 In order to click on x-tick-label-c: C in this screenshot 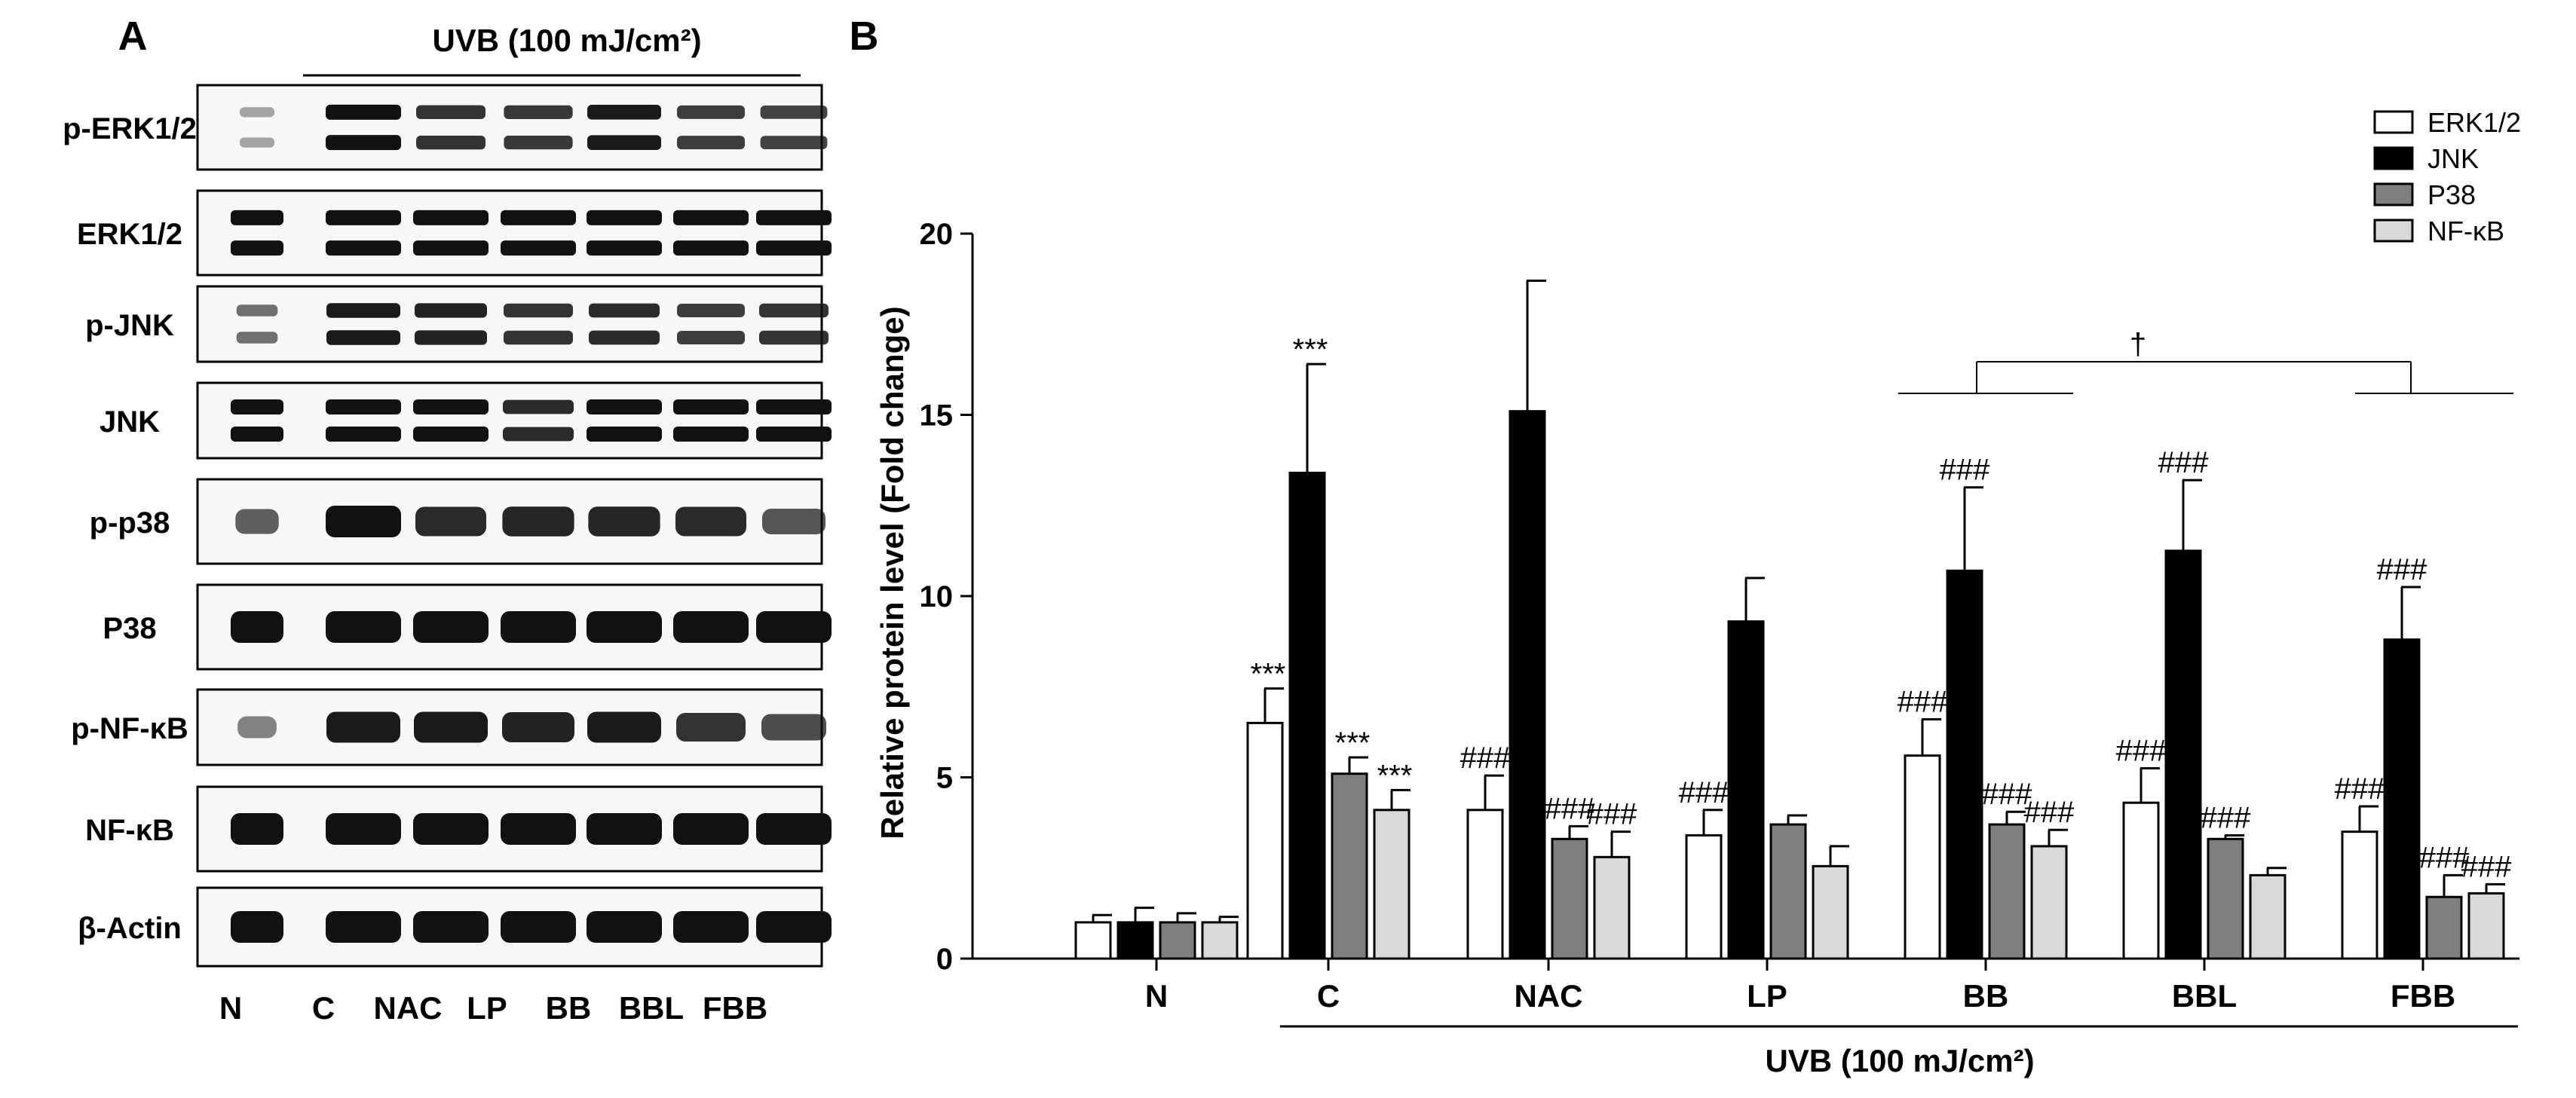, I will do `click(1328, 996)`.